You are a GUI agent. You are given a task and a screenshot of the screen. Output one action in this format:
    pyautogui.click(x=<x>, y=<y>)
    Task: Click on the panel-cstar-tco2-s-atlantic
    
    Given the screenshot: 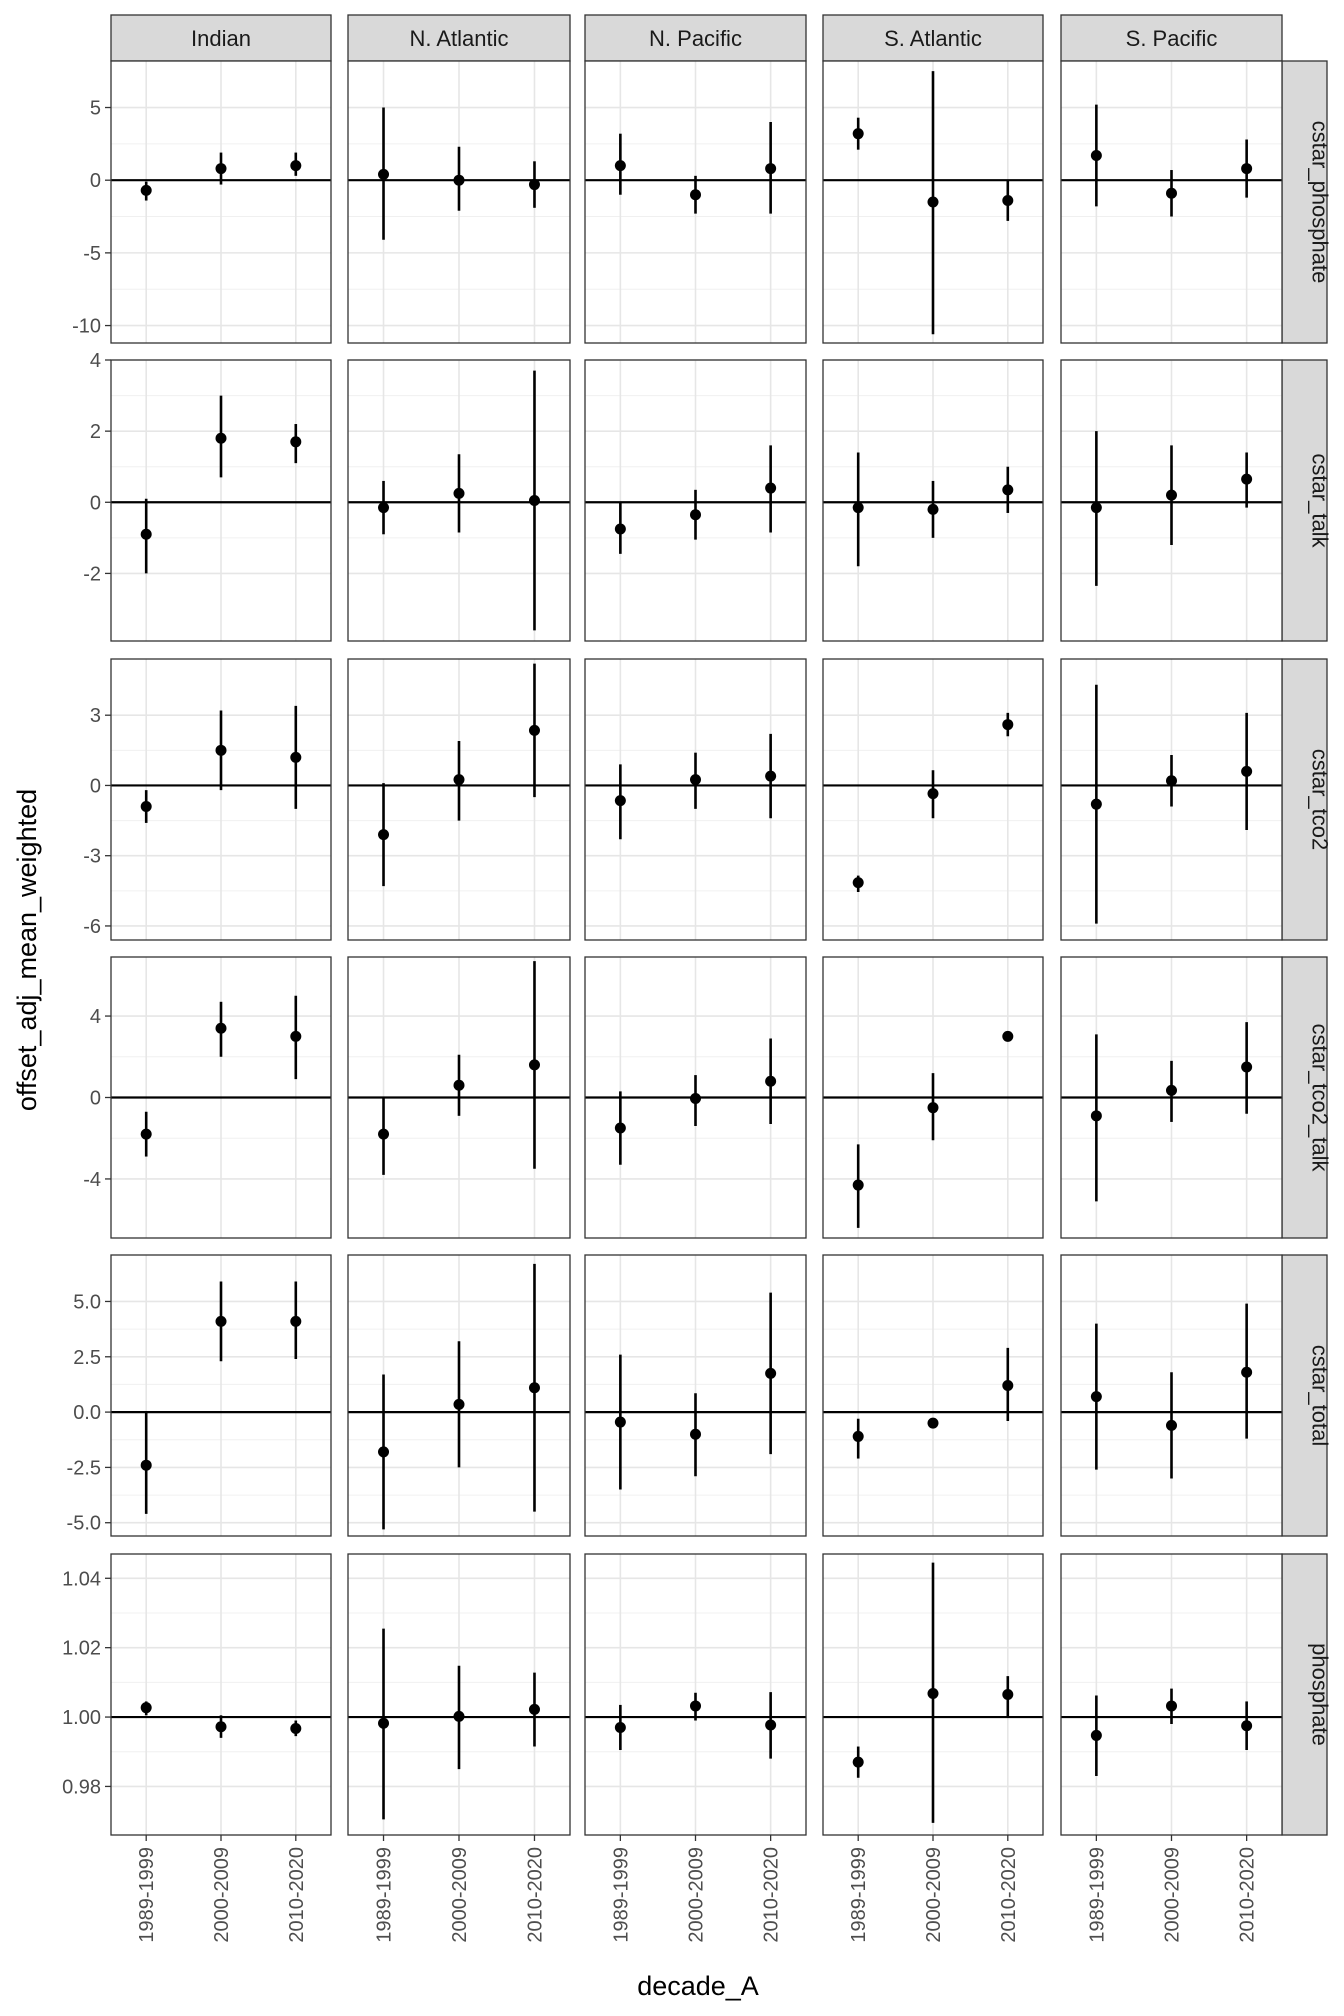 What is the action you would take?
    pyautogui.click(x=933, y=799)
    